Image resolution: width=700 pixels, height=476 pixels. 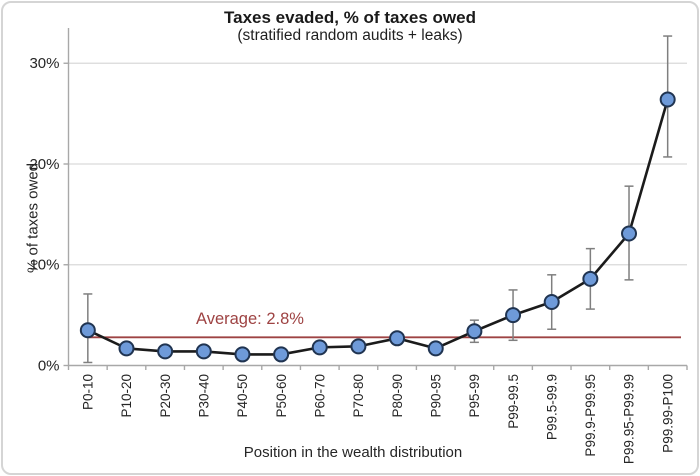 I want to click on x-category-label: P90-95, so click(x=435, y=396).